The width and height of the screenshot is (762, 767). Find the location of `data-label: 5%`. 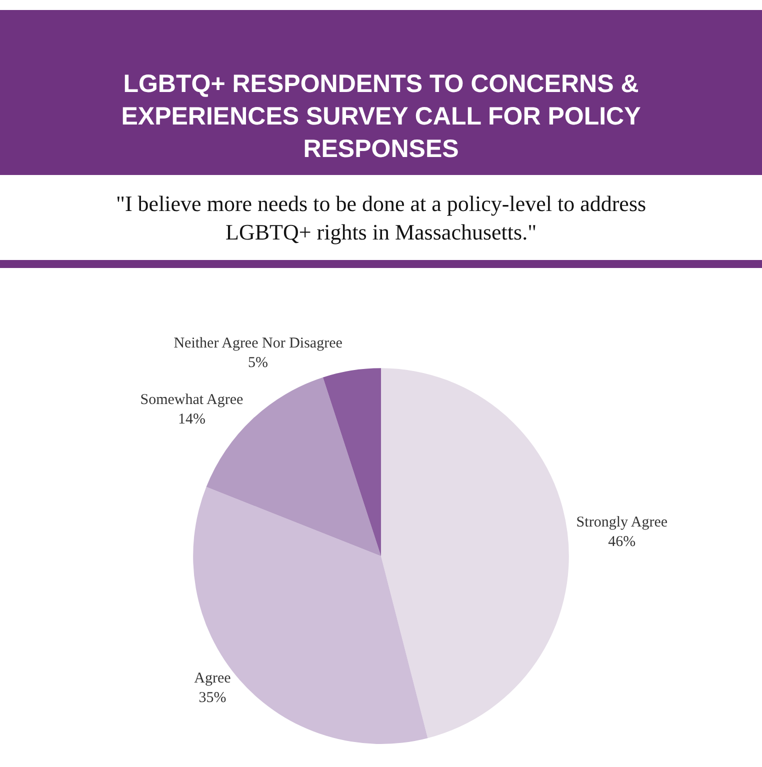

data-label: 5% is located at coordinates (258, 362).